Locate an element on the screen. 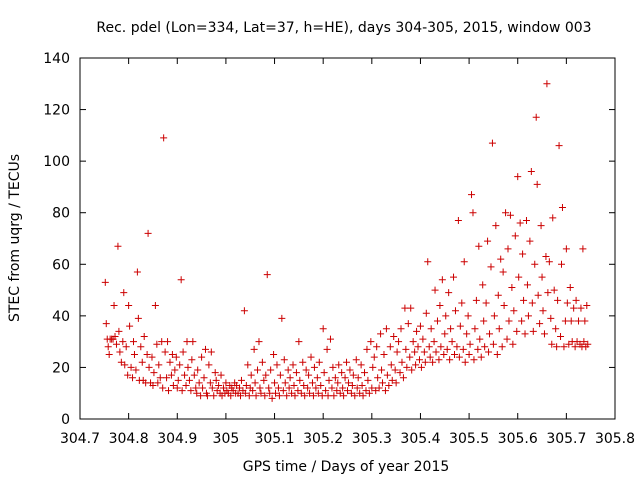 Image resolution: width=640 pixels, height=480 pixels. x-tick-label: 305.1 is located at coordinates (274, 439).